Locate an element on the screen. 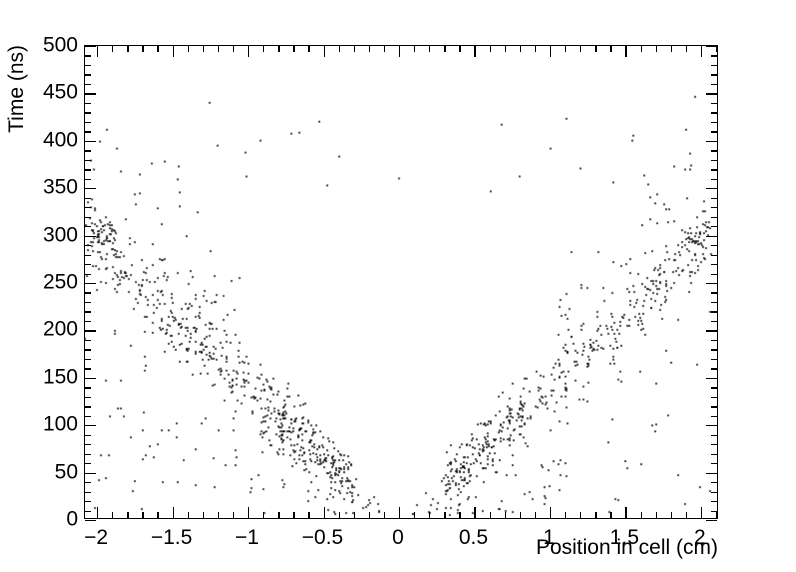  x-axis-tick-label: 1.5 is located at coordinates (624, 537).